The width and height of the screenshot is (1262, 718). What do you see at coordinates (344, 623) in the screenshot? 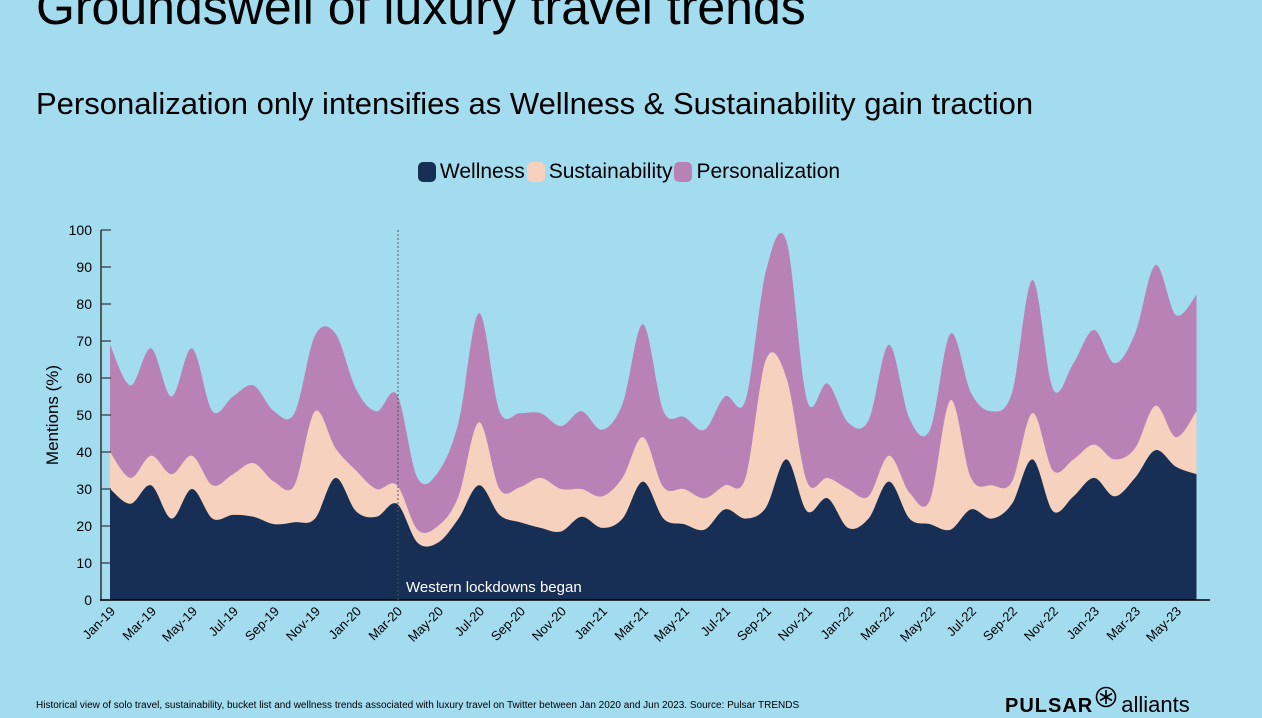
I see `x-tick-label: Jan-20` at bounding box center [344, 623].